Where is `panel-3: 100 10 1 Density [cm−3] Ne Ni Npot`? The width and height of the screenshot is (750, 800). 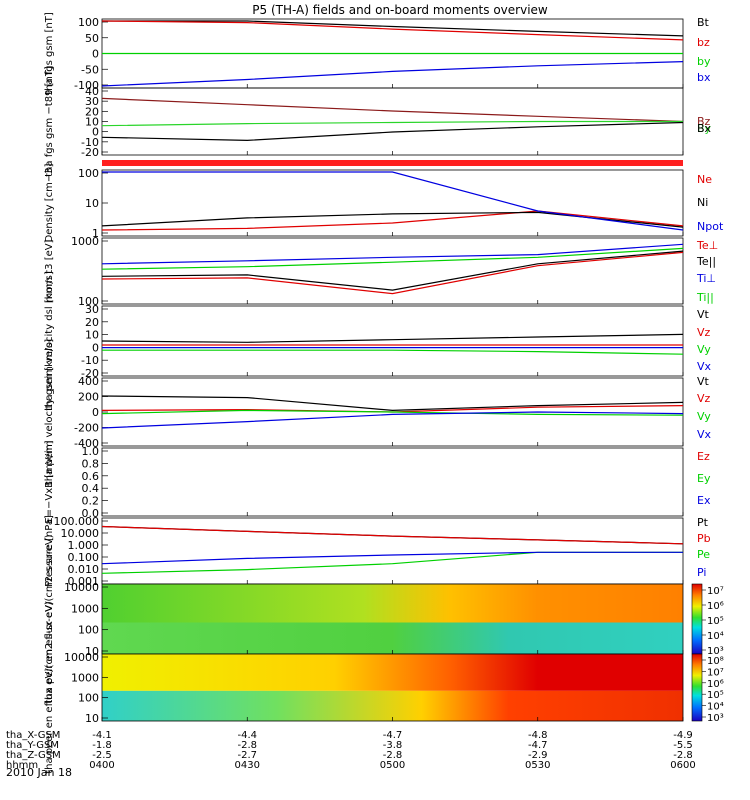
panel-3: 100 10 1 Density [cm−3] Ne Ni Npot is located at coordinates (384, 202).